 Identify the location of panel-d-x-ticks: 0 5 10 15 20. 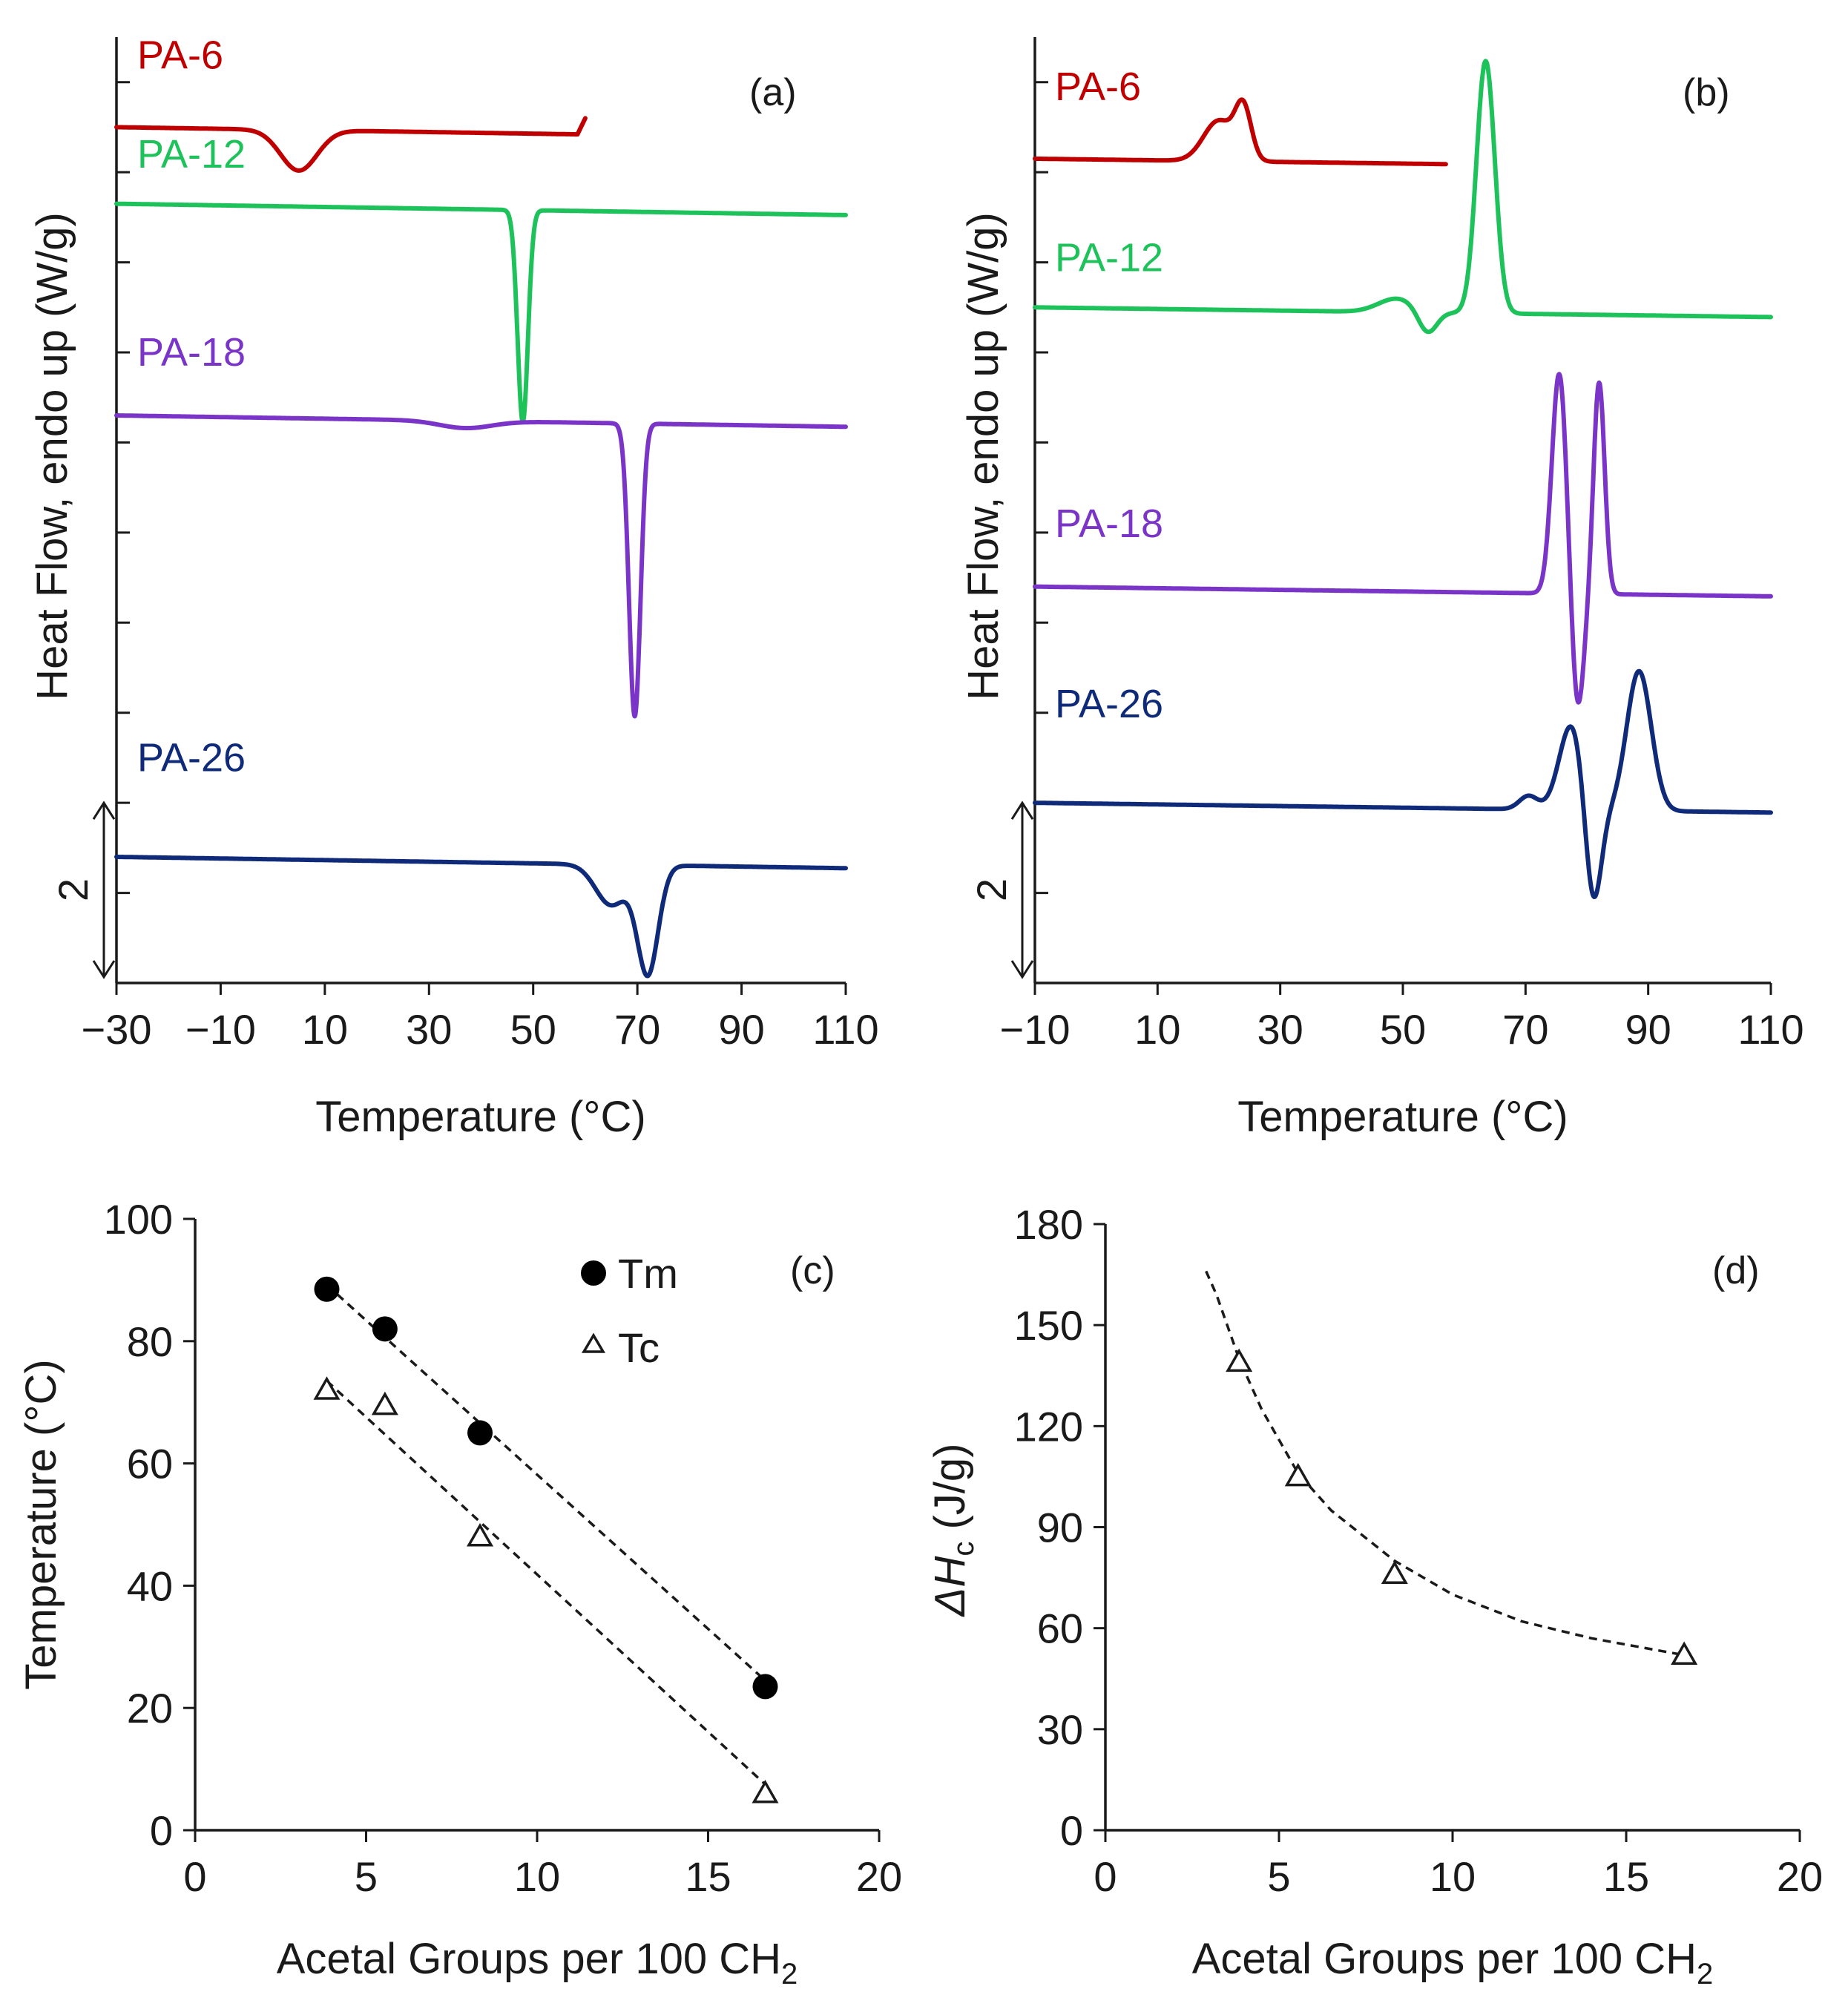
(1458, 1865).